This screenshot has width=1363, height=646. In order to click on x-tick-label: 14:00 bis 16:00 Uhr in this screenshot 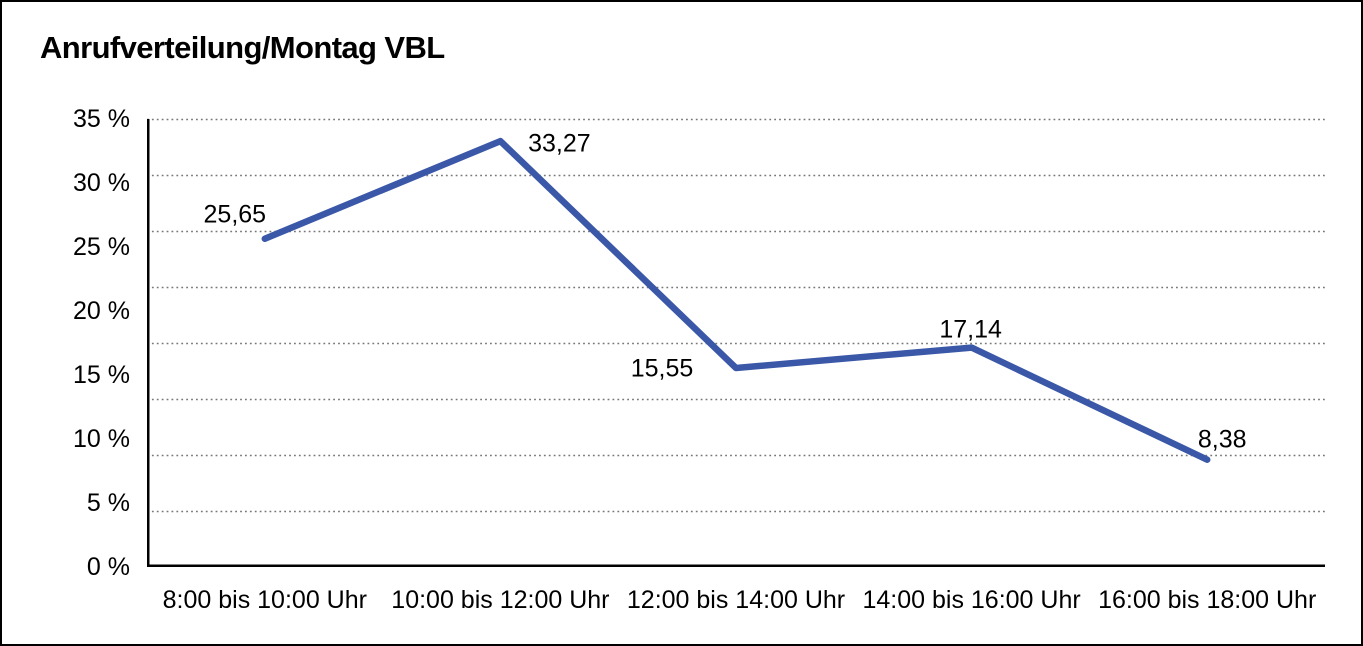, I will do `click(971, 600)`.